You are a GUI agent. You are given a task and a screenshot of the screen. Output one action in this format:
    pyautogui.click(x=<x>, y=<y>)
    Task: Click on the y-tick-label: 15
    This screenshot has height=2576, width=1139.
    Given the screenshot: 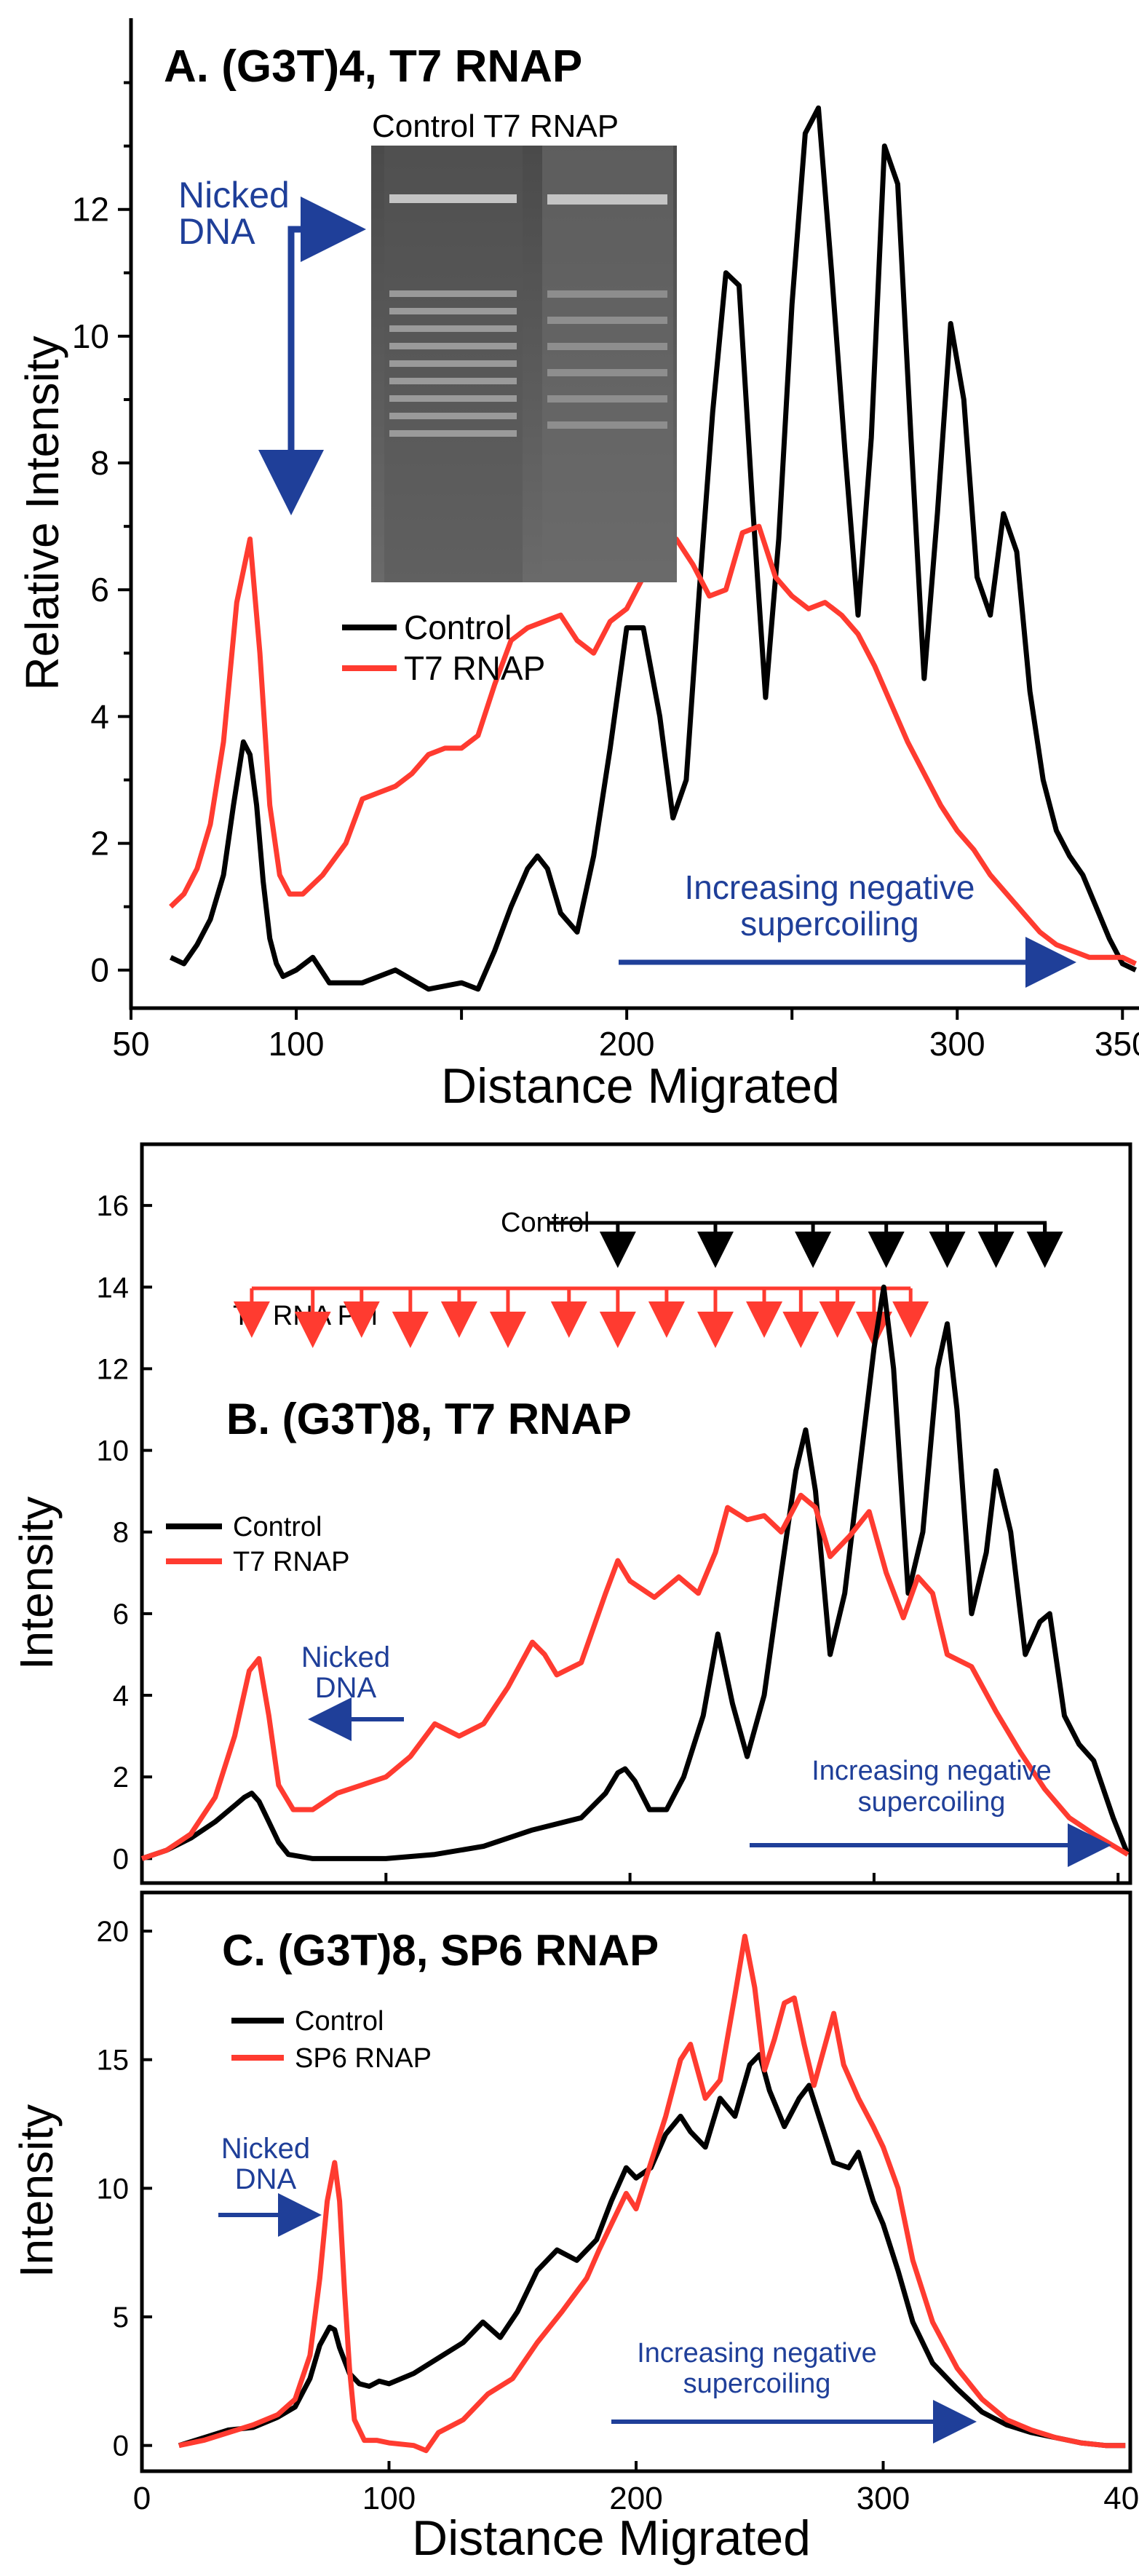 What is the action you would take?
    pyautogui.click(x=113, y=2061)
    